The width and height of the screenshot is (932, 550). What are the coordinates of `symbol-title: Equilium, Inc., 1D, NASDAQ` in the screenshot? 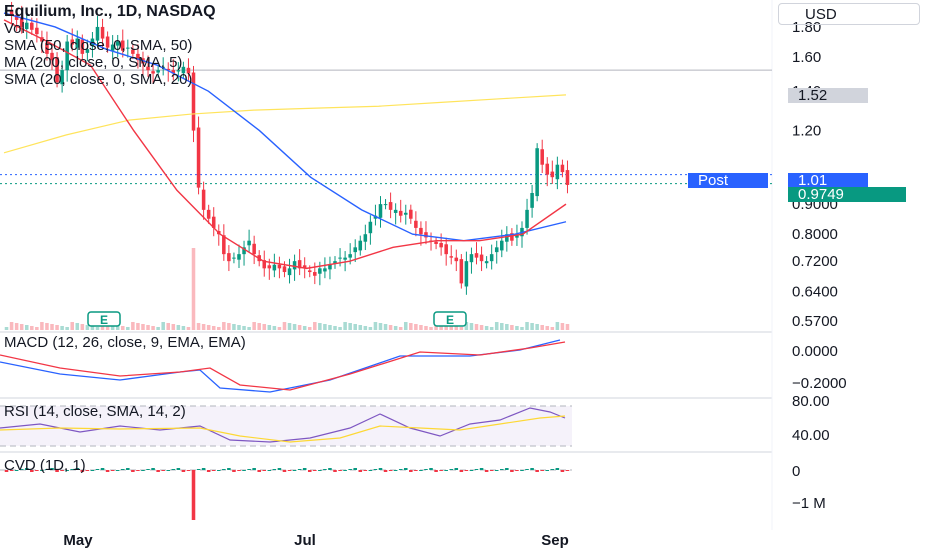 It's located at (110, 11).